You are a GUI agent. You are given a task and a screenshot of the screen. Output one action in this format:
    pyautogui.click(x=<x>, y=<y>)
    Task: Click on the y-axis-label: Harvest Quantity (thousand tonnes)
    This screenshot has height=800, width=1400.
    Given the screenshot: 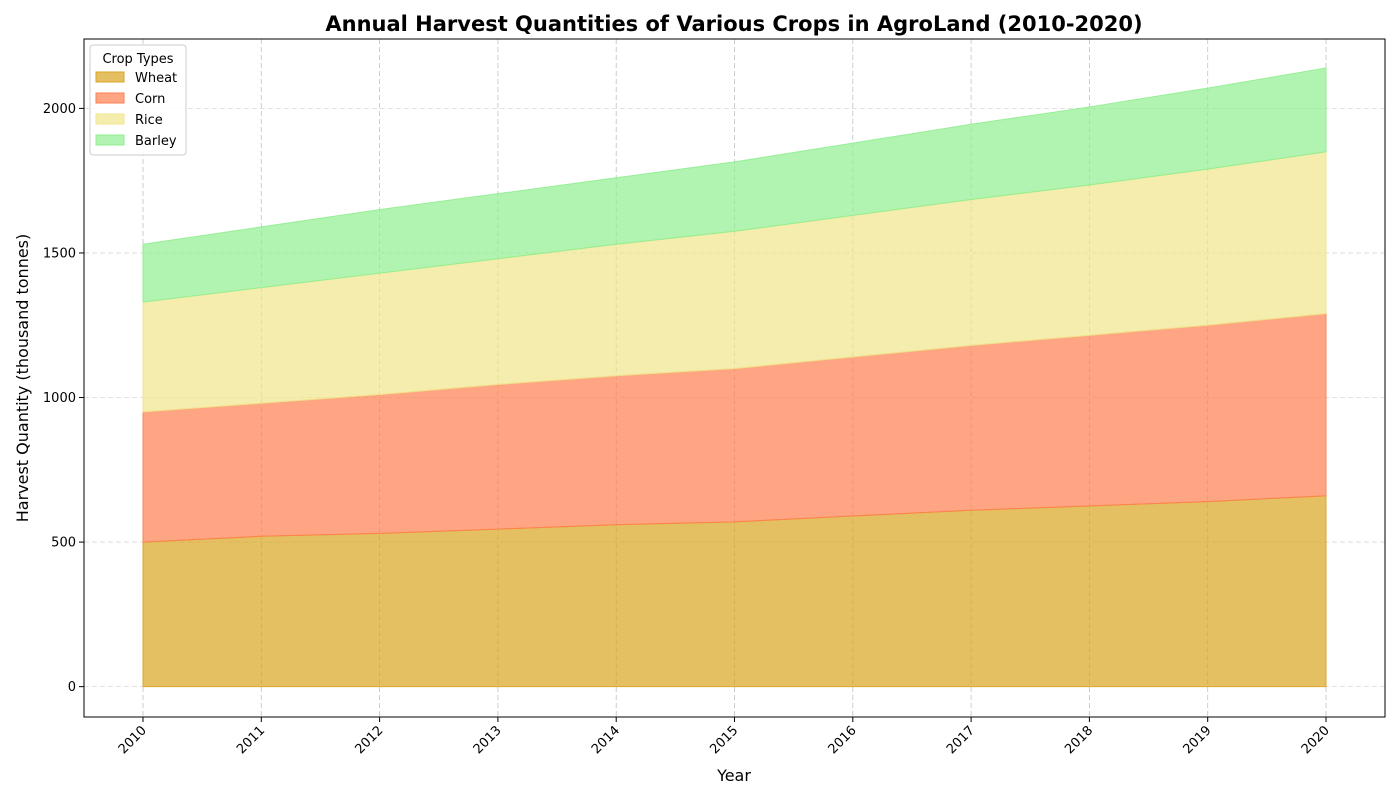 What is the action you would take?
    pyautogui.click(x=22, y=378)
    